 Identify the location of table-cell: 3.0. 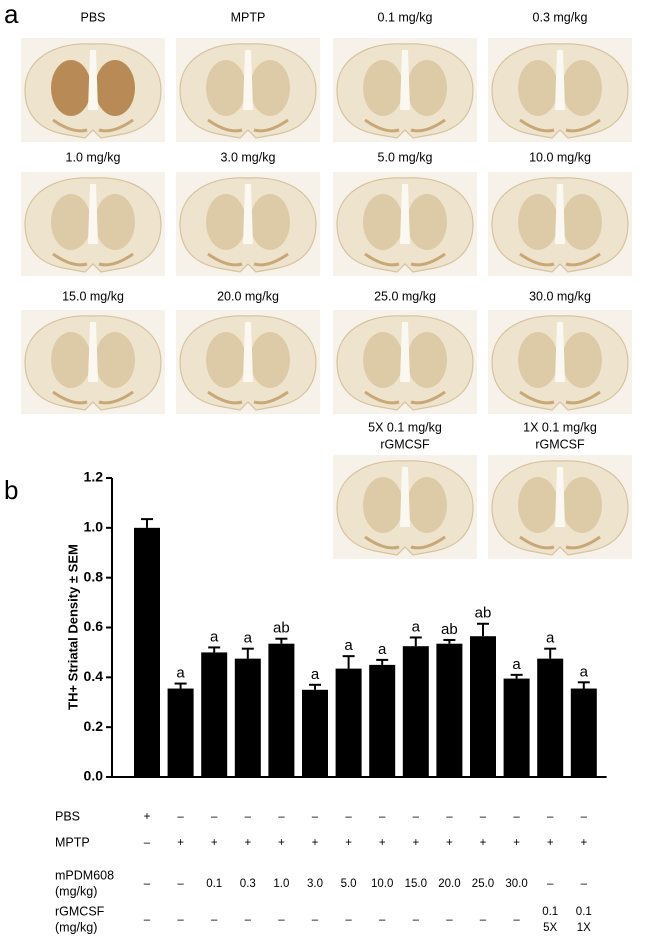
(315, 884).